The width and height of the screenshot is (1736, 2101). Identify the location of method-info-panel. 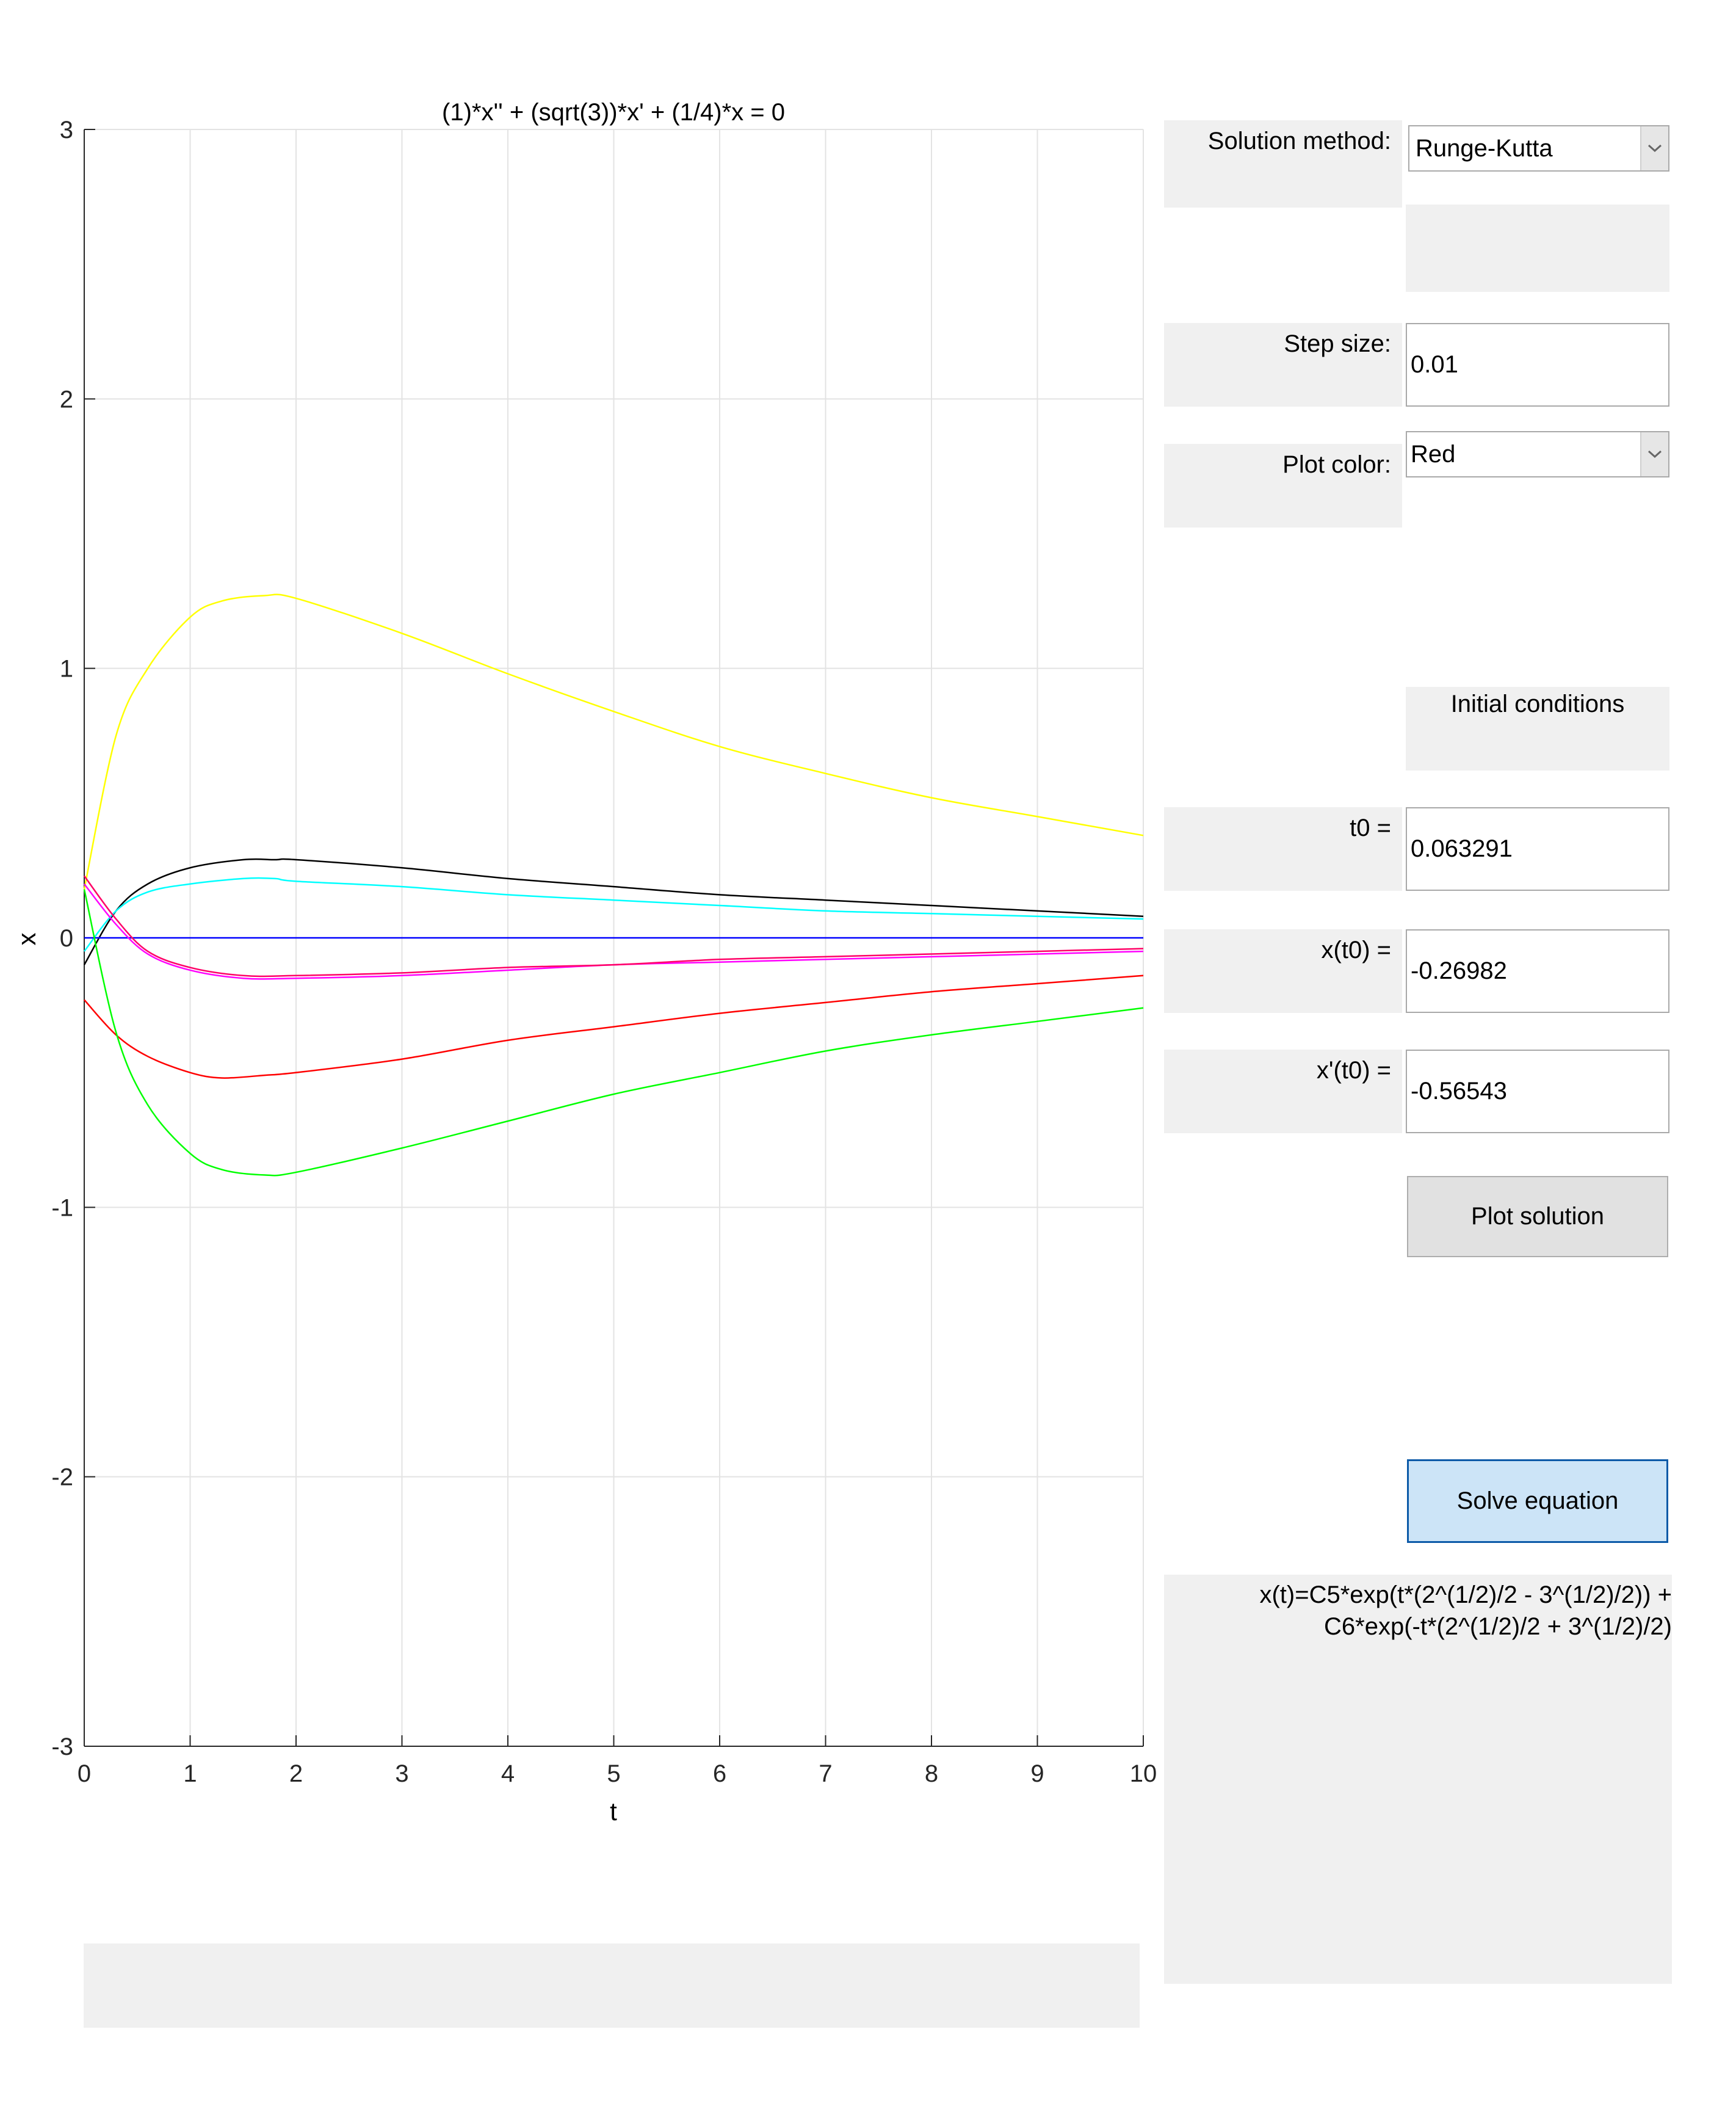
(1537, 248).